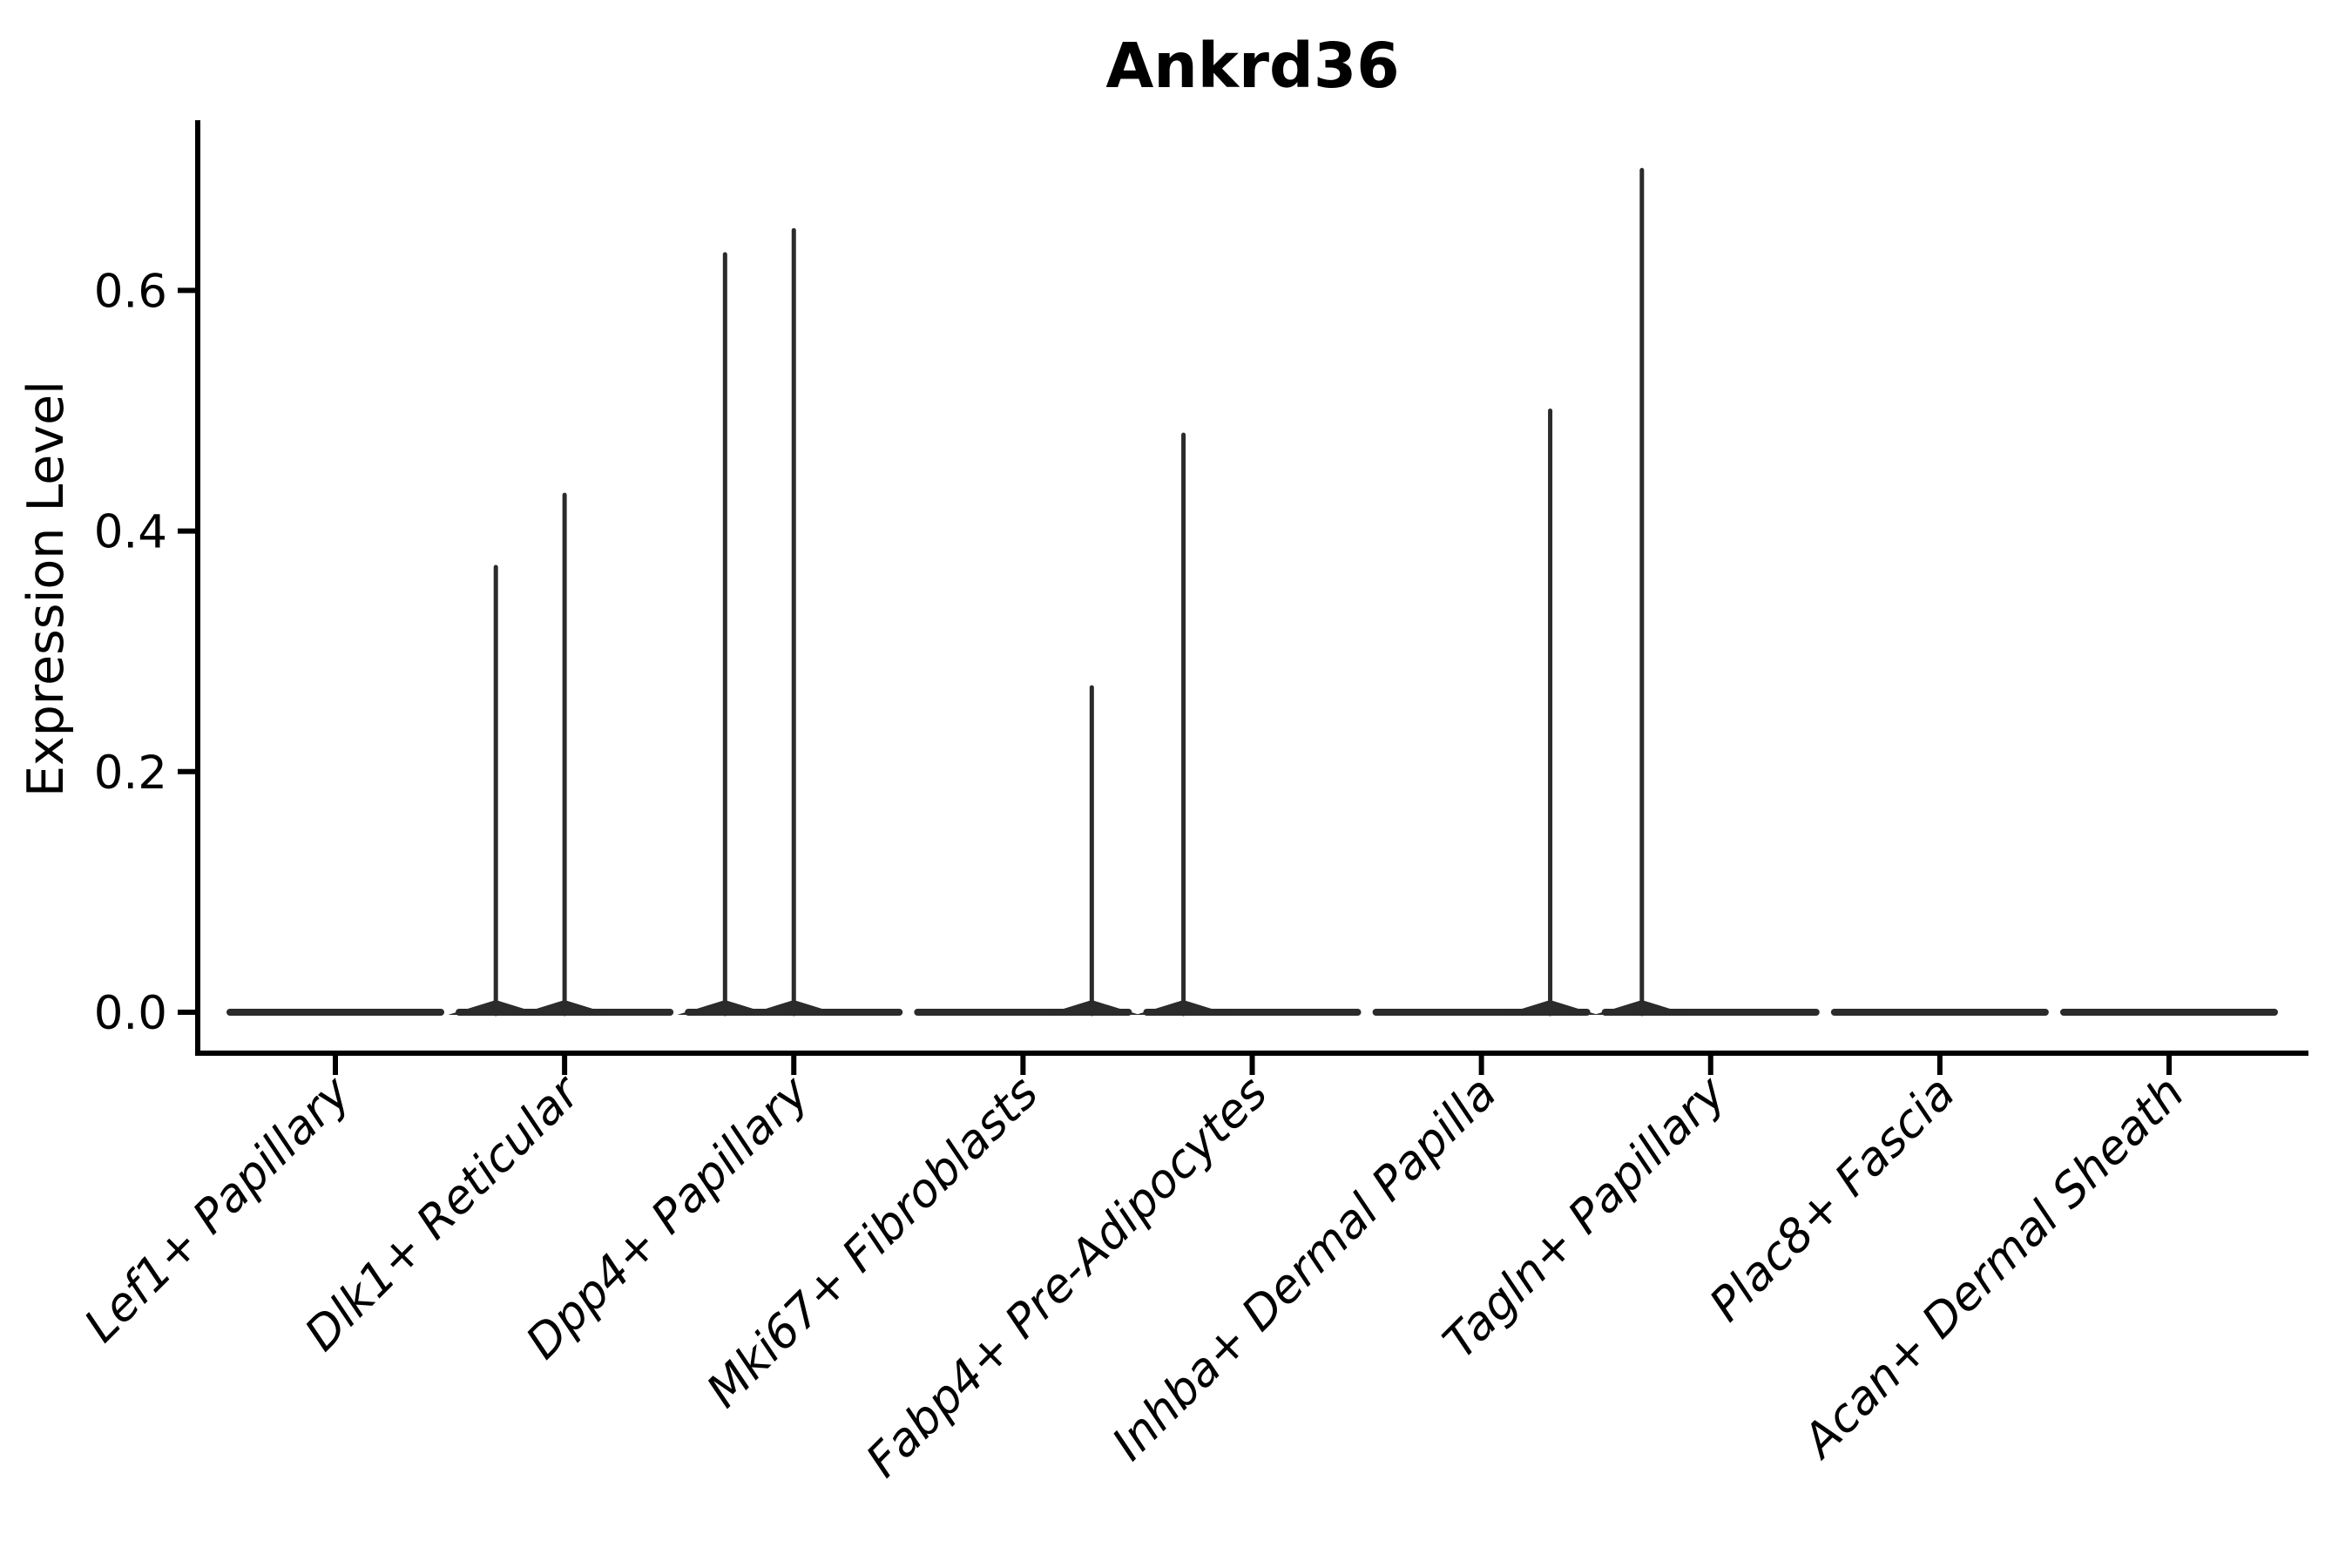 The image size is (2352, 1568). What do you see at coordinates (130, 292) in the screenshot?
I see `y-tick-label: 0.6` at bounding box center [130, 292].